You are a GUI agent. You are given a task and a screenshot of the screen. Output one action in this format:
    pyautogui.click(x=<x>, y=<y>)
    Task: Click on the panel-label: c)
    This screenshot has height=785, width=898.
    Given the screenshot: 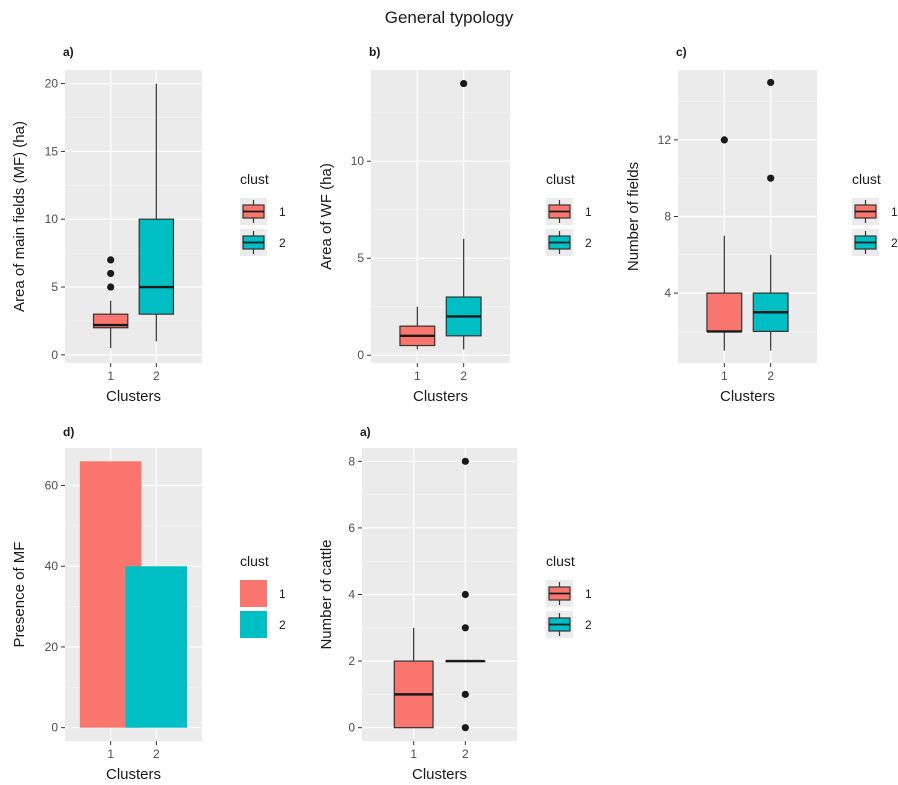 What is the action you would take?
    pyautogui.click(x=681, y=52)
    